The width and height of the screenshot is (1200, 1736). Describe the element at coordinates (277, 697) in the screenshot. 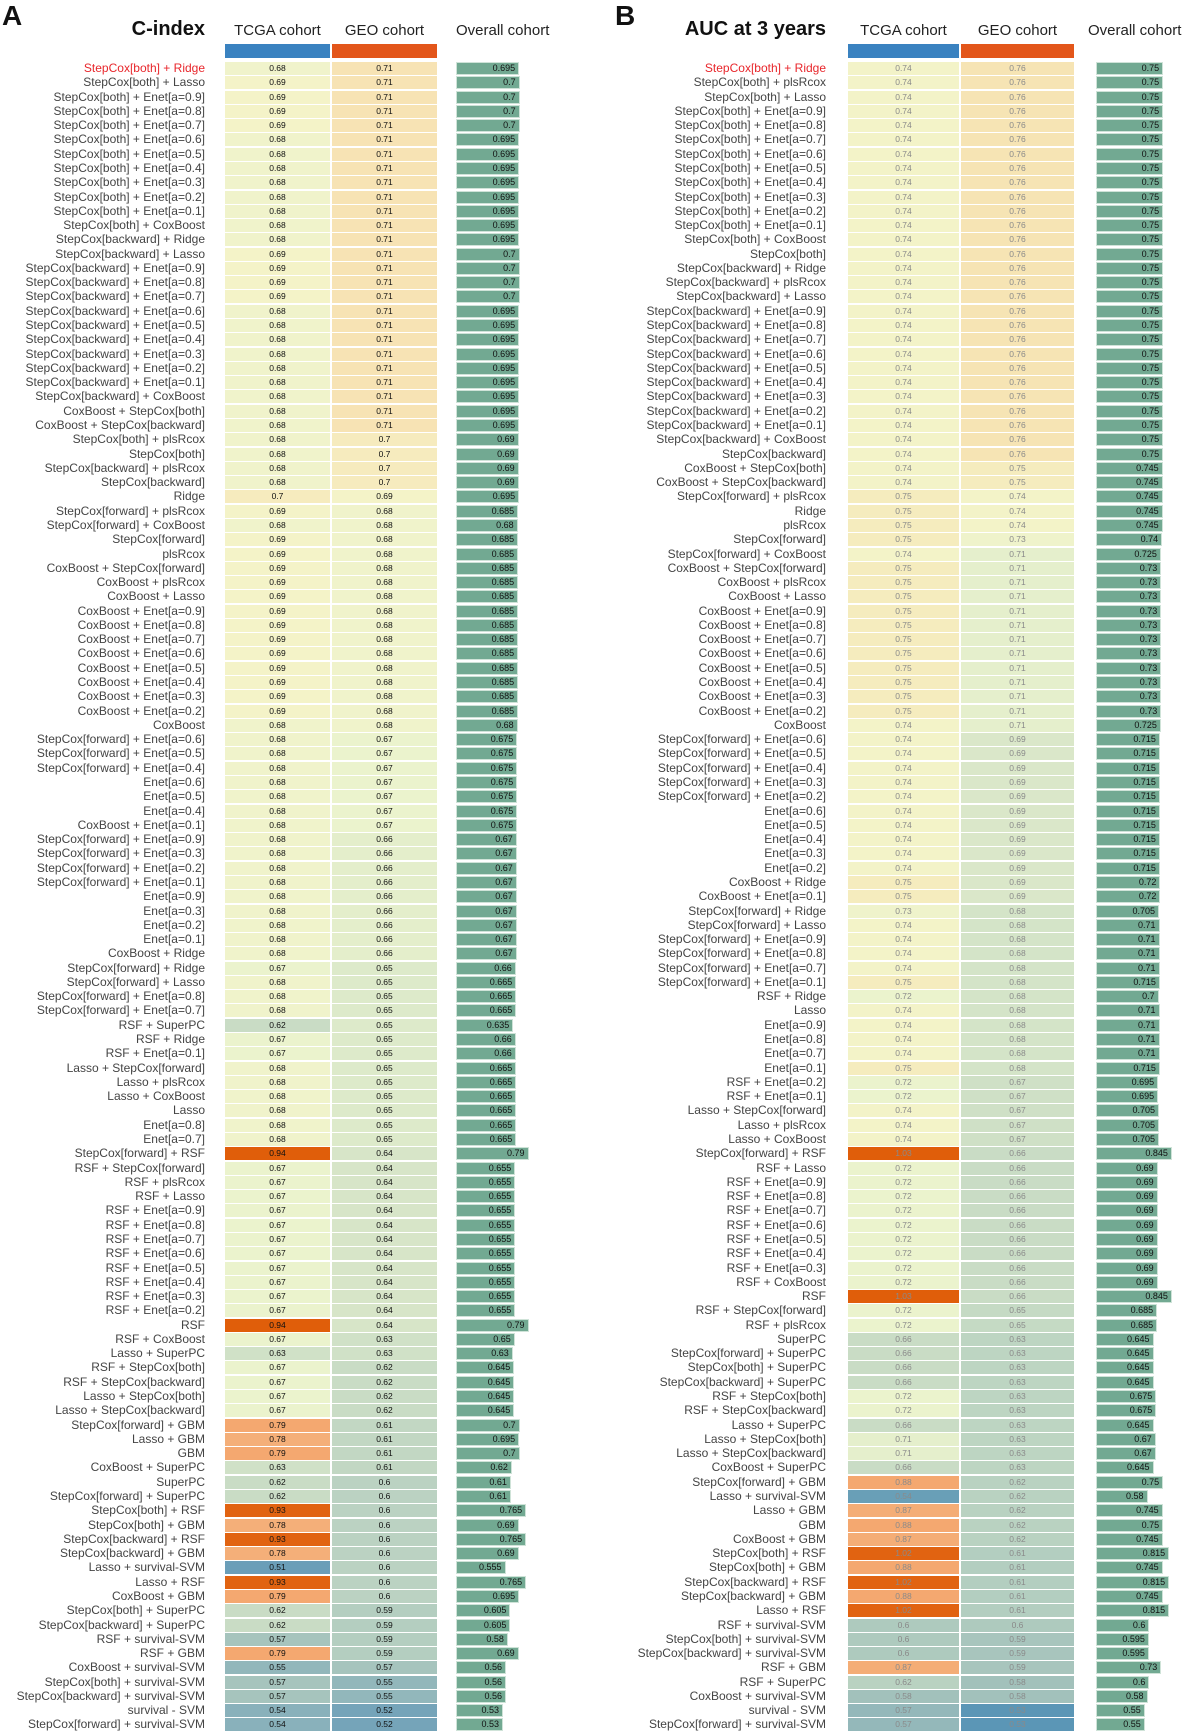

I see `heatmap-cell-tcga: 0.69` at that location.